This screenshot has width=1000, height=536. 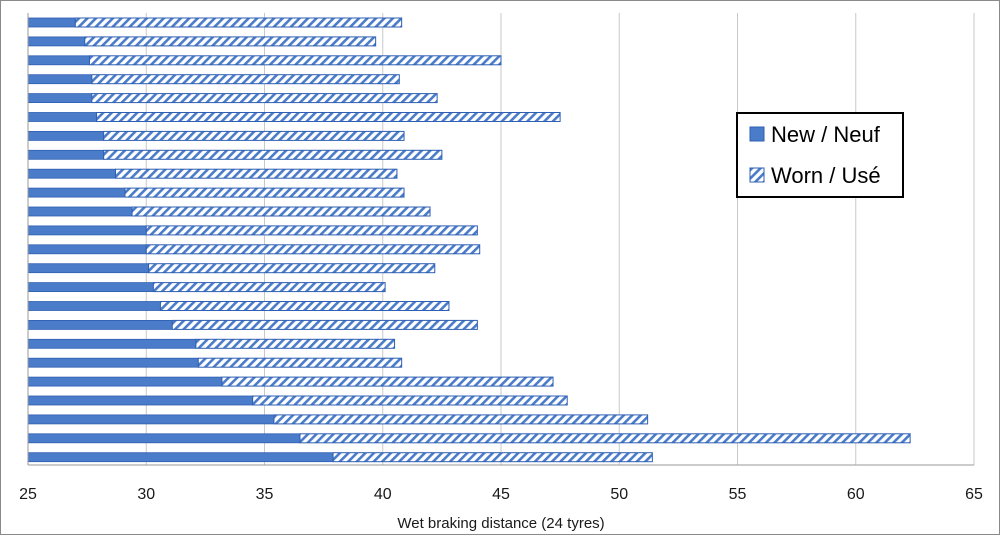 I want to click on x-tick-label: 35, so click(x=265, y=494).